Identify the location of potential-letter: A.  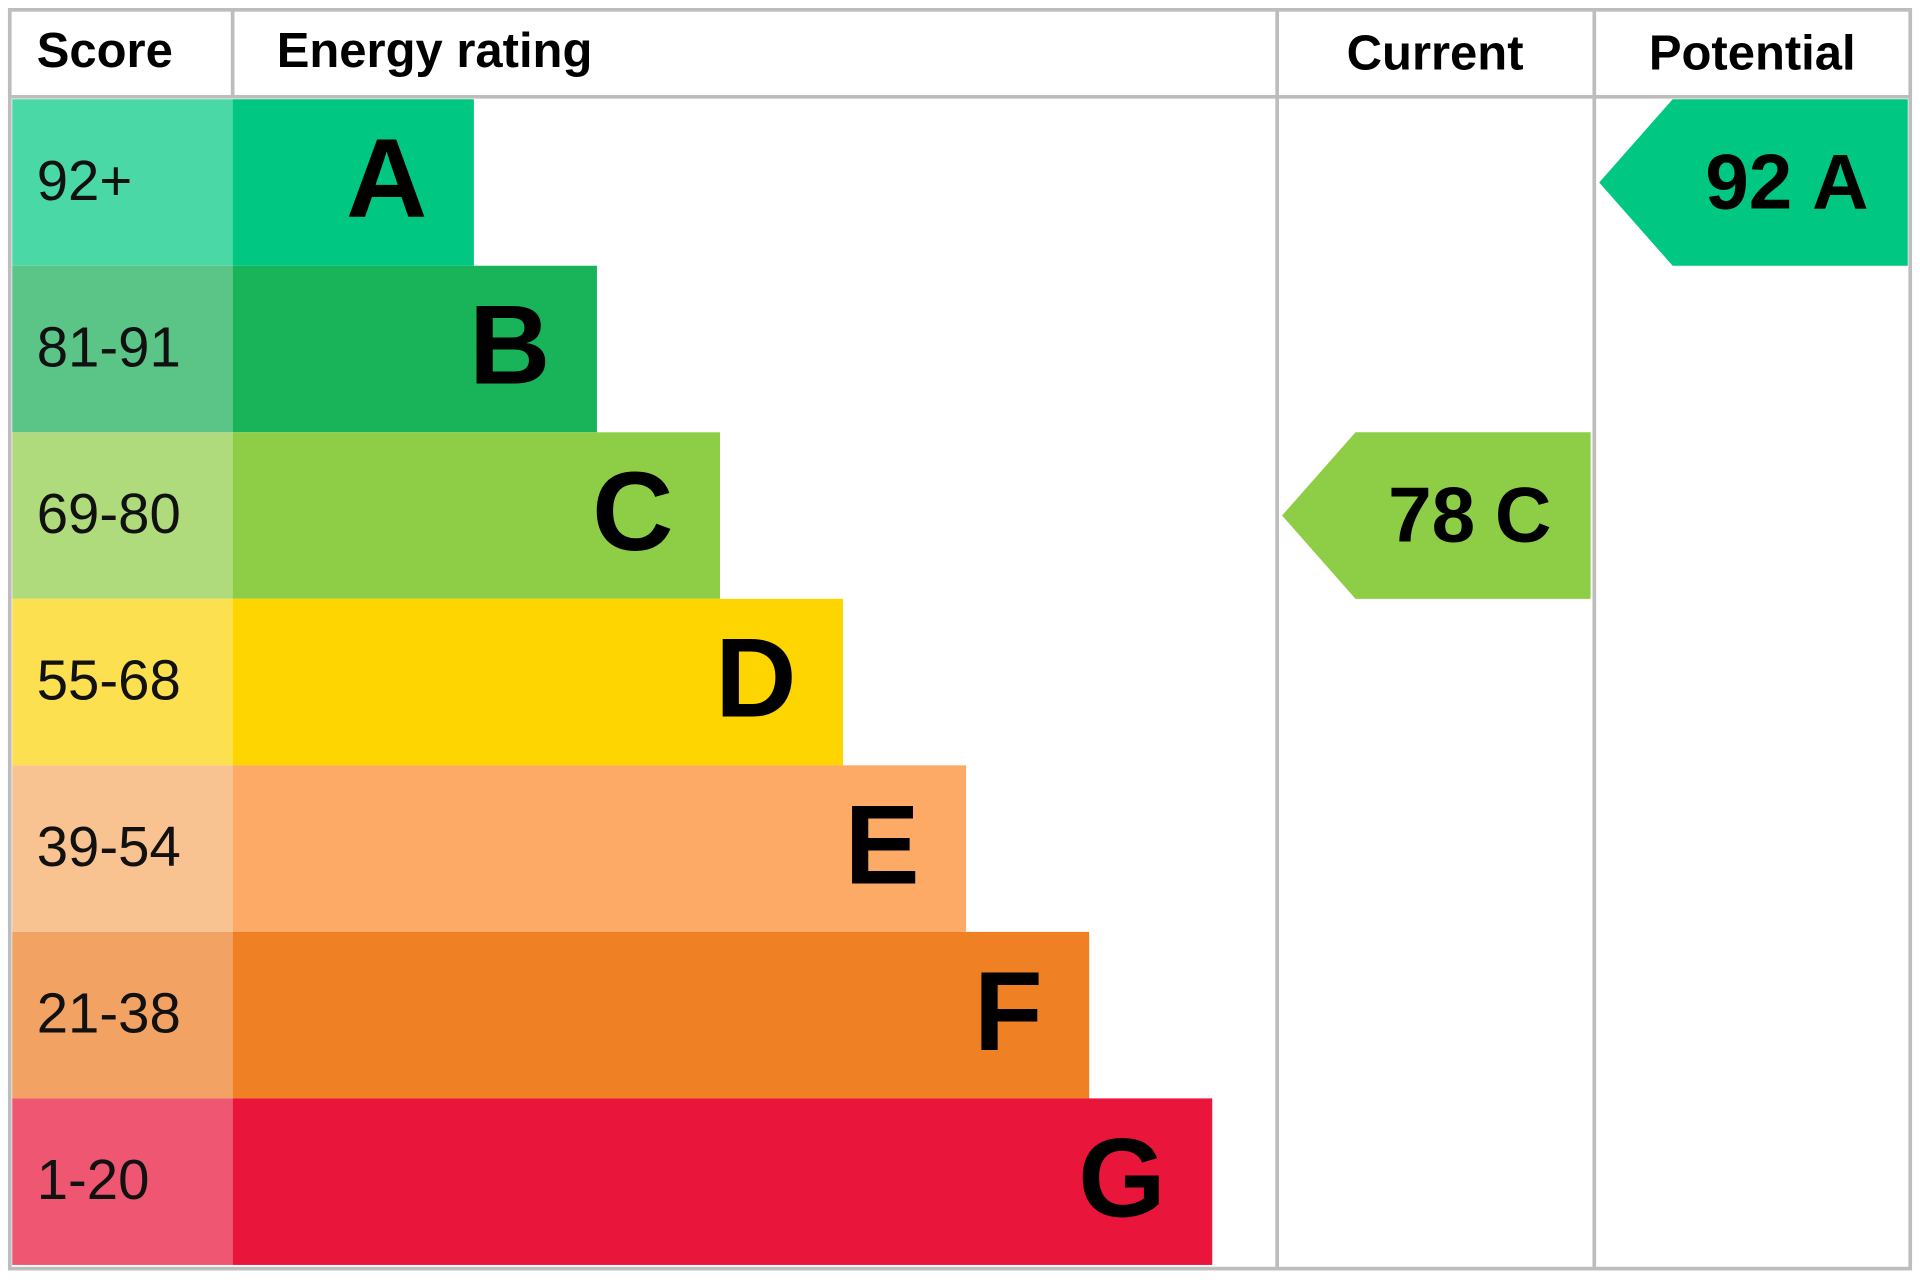
(1840, 181).